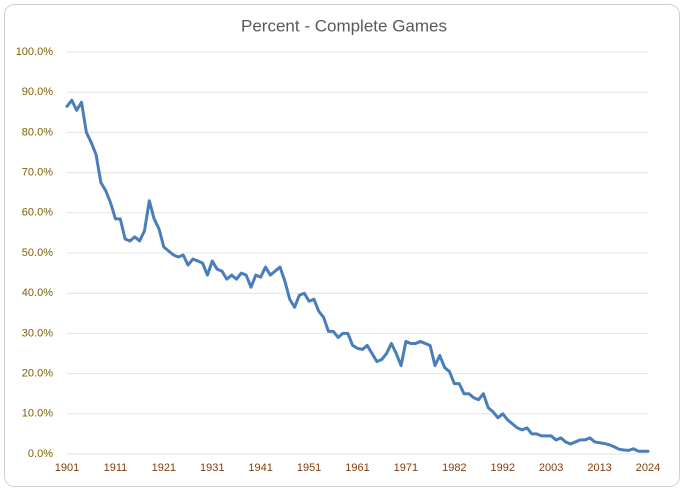 Image resolution: width=684 pixels, height=491 pixels. What do you see at coordinates (454, 468) in the screenshot?
I see `x-tick-label: 1982` at bounding box center [454, 468].